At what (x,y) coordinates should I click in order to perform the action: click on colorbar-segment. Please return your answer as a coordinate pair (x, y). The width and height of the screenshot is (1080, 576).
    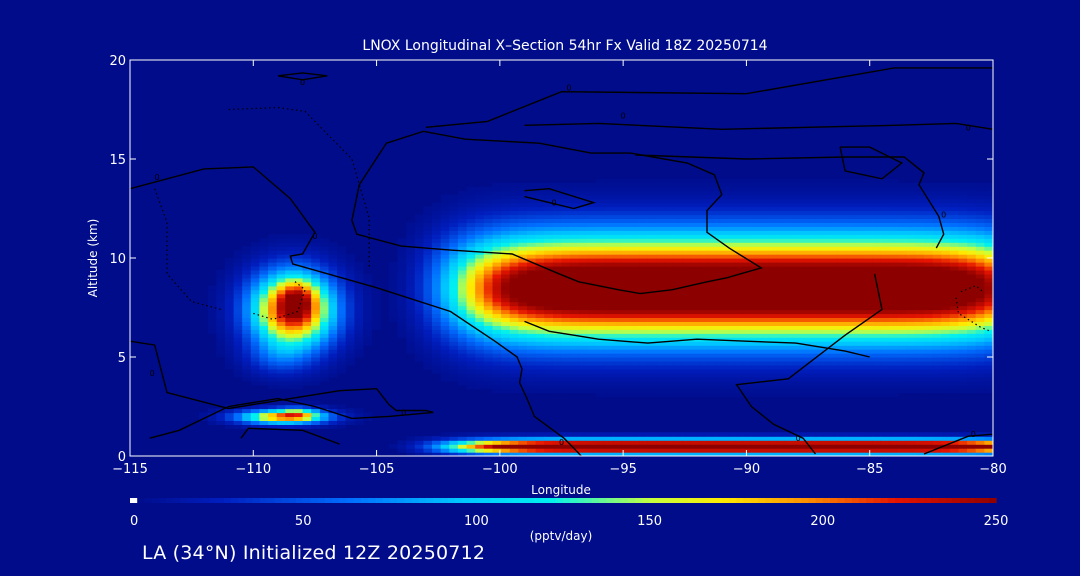
    Looking at the image, I should click on (653, 500).